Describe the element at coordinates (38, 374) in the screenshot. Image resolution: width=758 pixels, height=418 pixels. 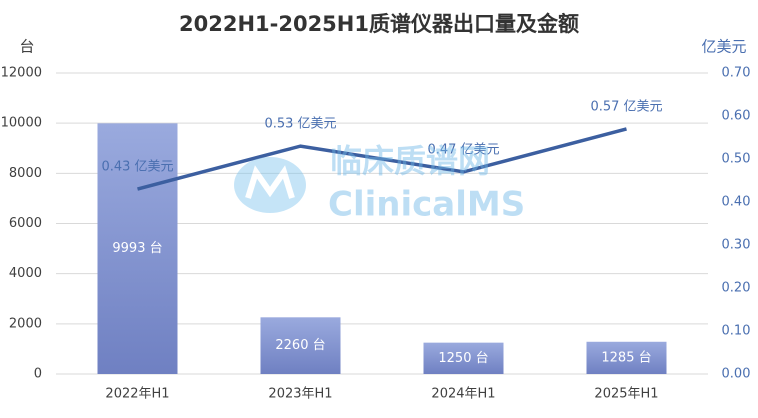
I see `y-tick-label: 0` at that location.